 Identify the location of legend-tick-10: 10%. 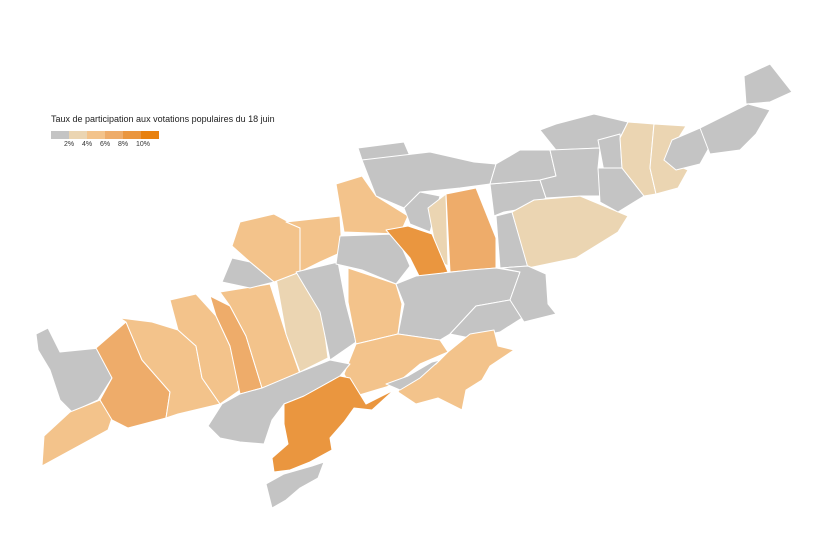
(143, 144).